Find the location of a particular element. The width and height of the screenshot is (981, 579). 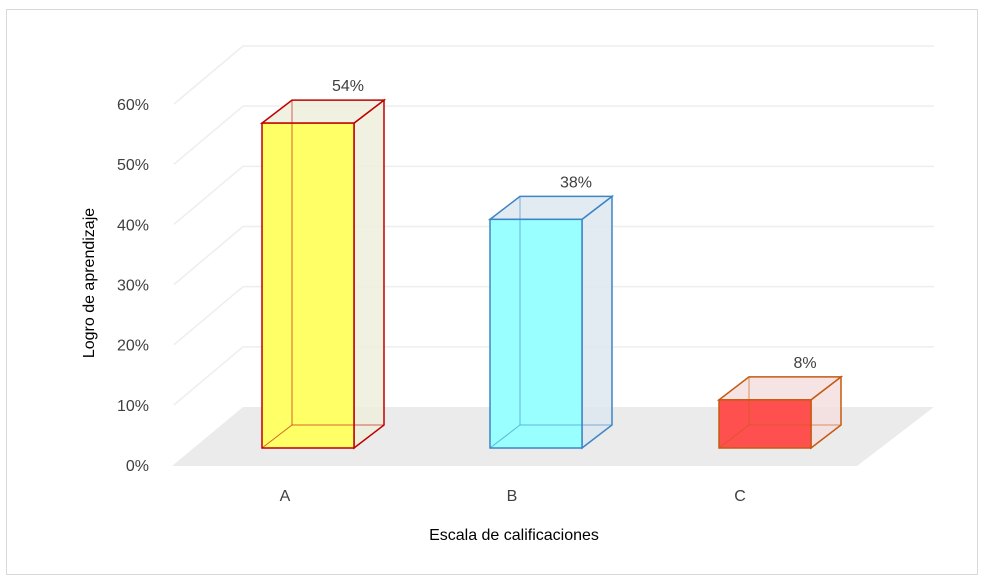

y-tick-label: 50% is located at coordinates (133, 165).